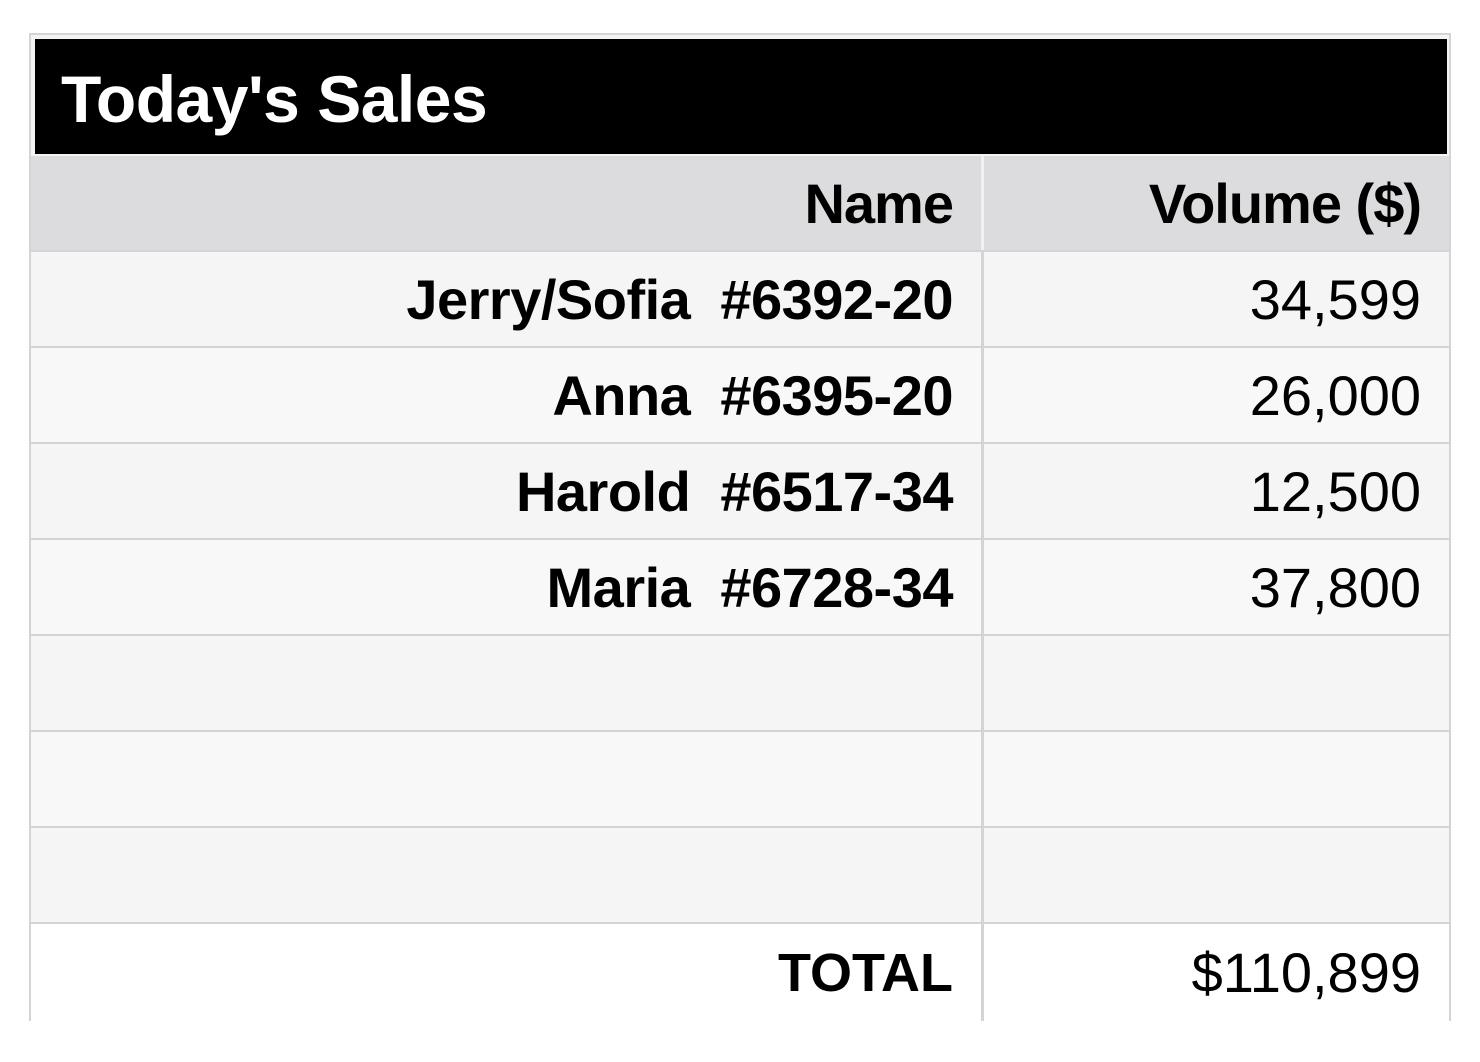 This screenshot has height=1062, width=1480. I want to click on salesperson-id: #6517-34, so click(836, 491).